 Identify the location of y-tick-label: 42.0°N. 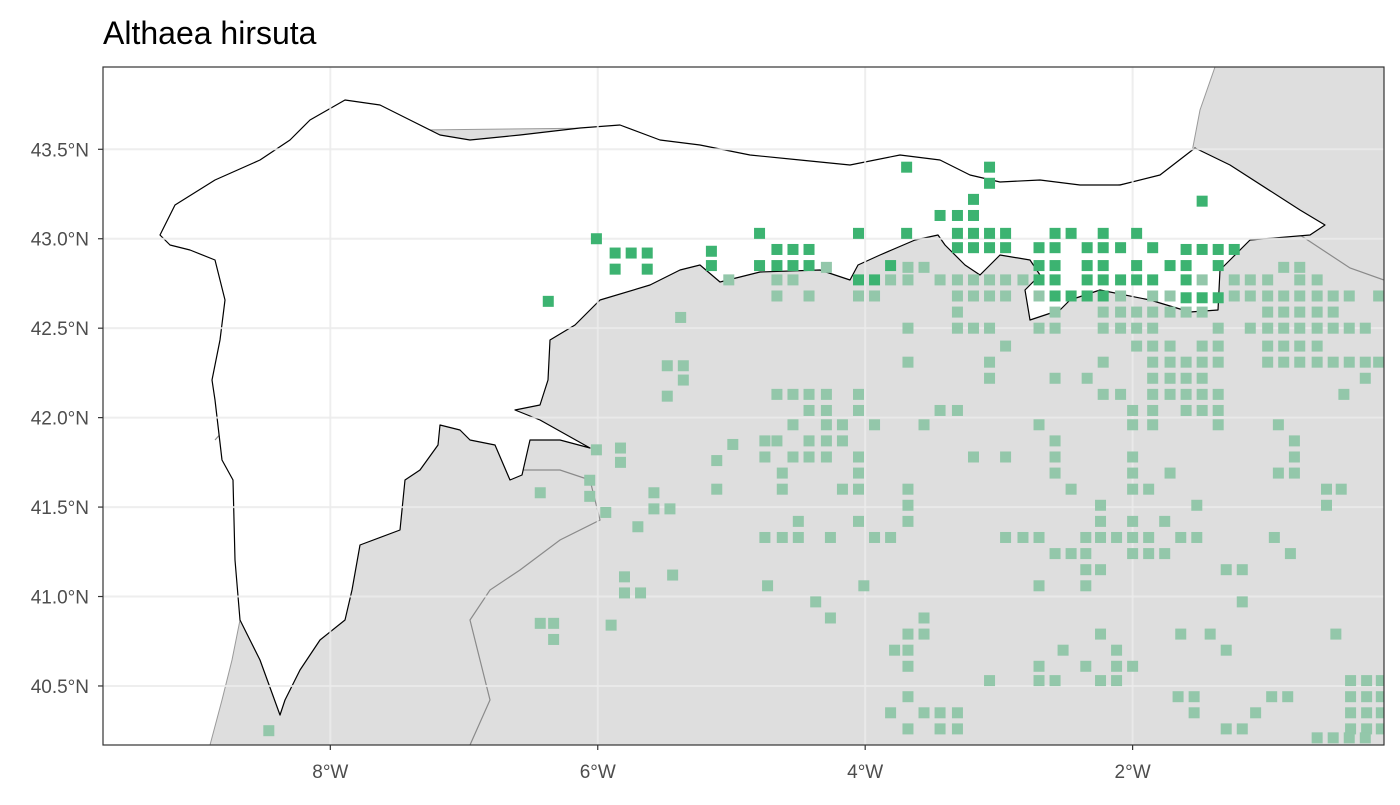
(60, 419).